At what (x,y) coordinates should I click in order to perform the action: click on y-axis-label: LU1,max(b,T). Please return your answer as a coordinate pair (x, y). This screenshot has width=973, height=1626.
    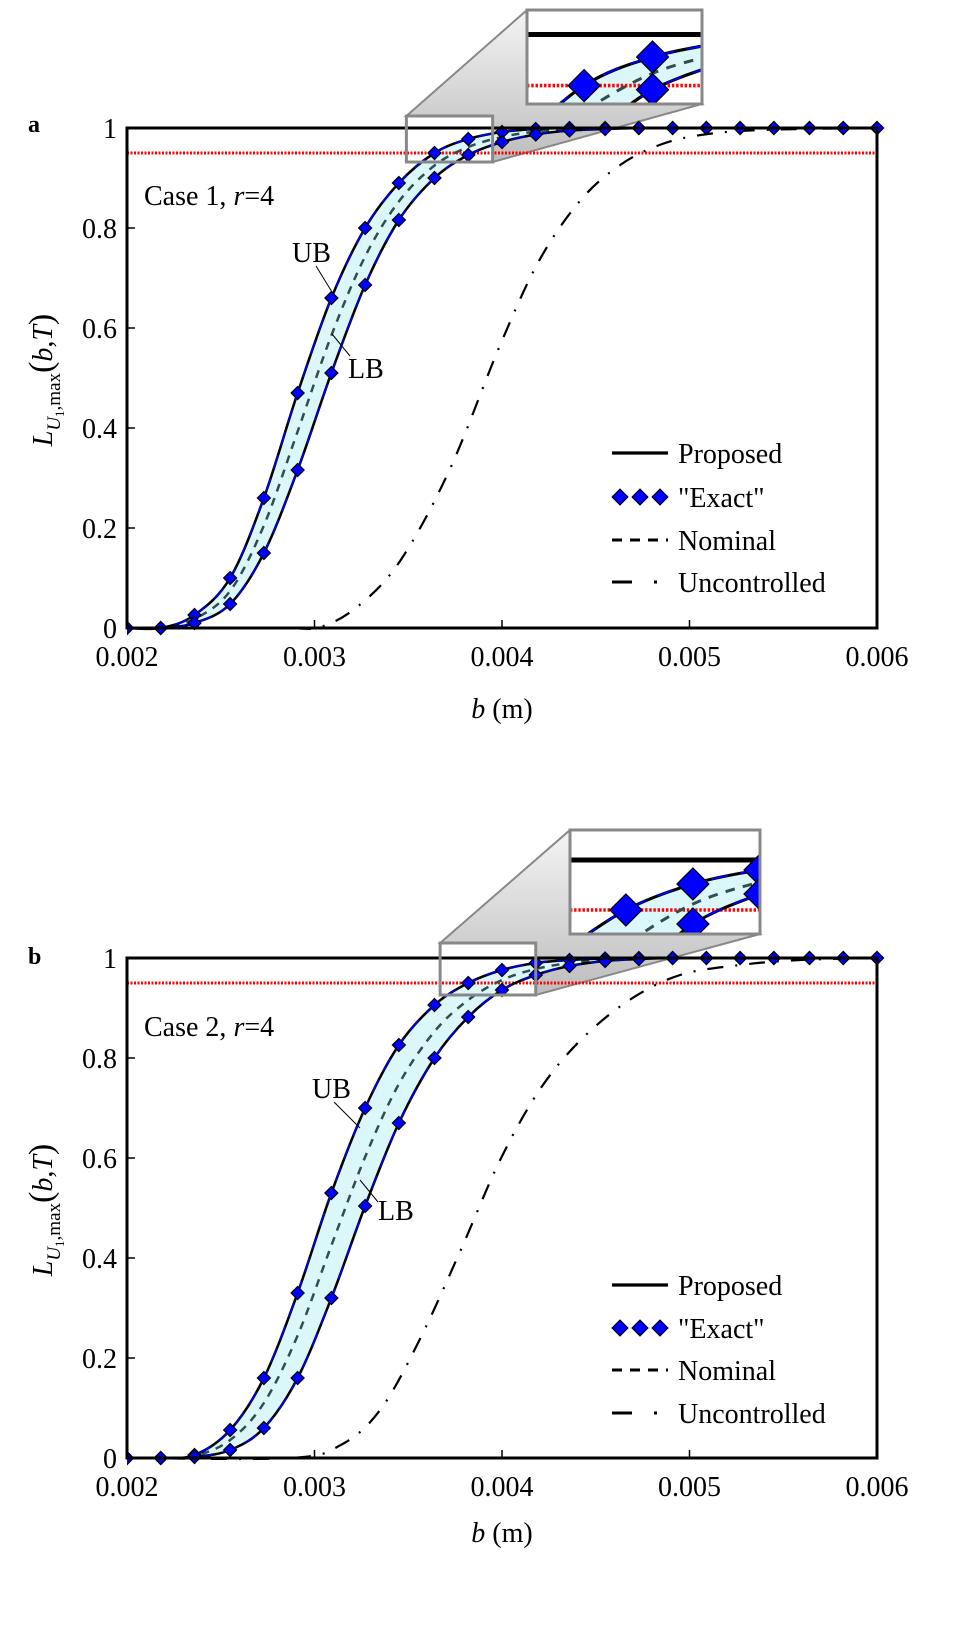
    Looking at the image, I should click on (45, 381).